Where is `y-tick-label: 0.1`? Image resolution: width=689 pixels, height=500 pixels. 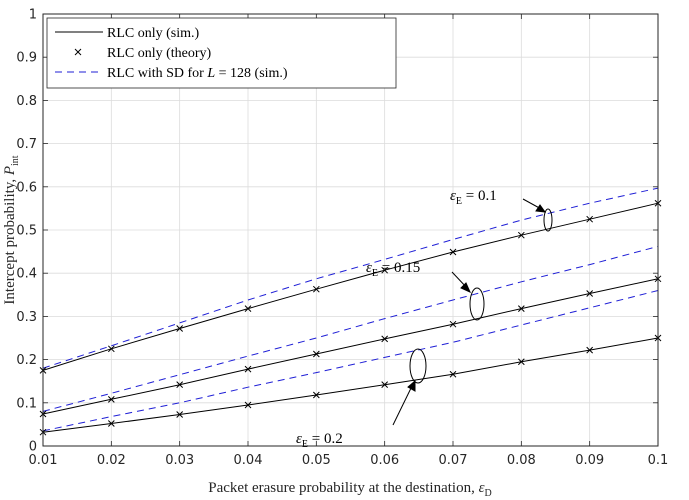 y-tick-label: 0.1 is located at coordinates (26, 403).